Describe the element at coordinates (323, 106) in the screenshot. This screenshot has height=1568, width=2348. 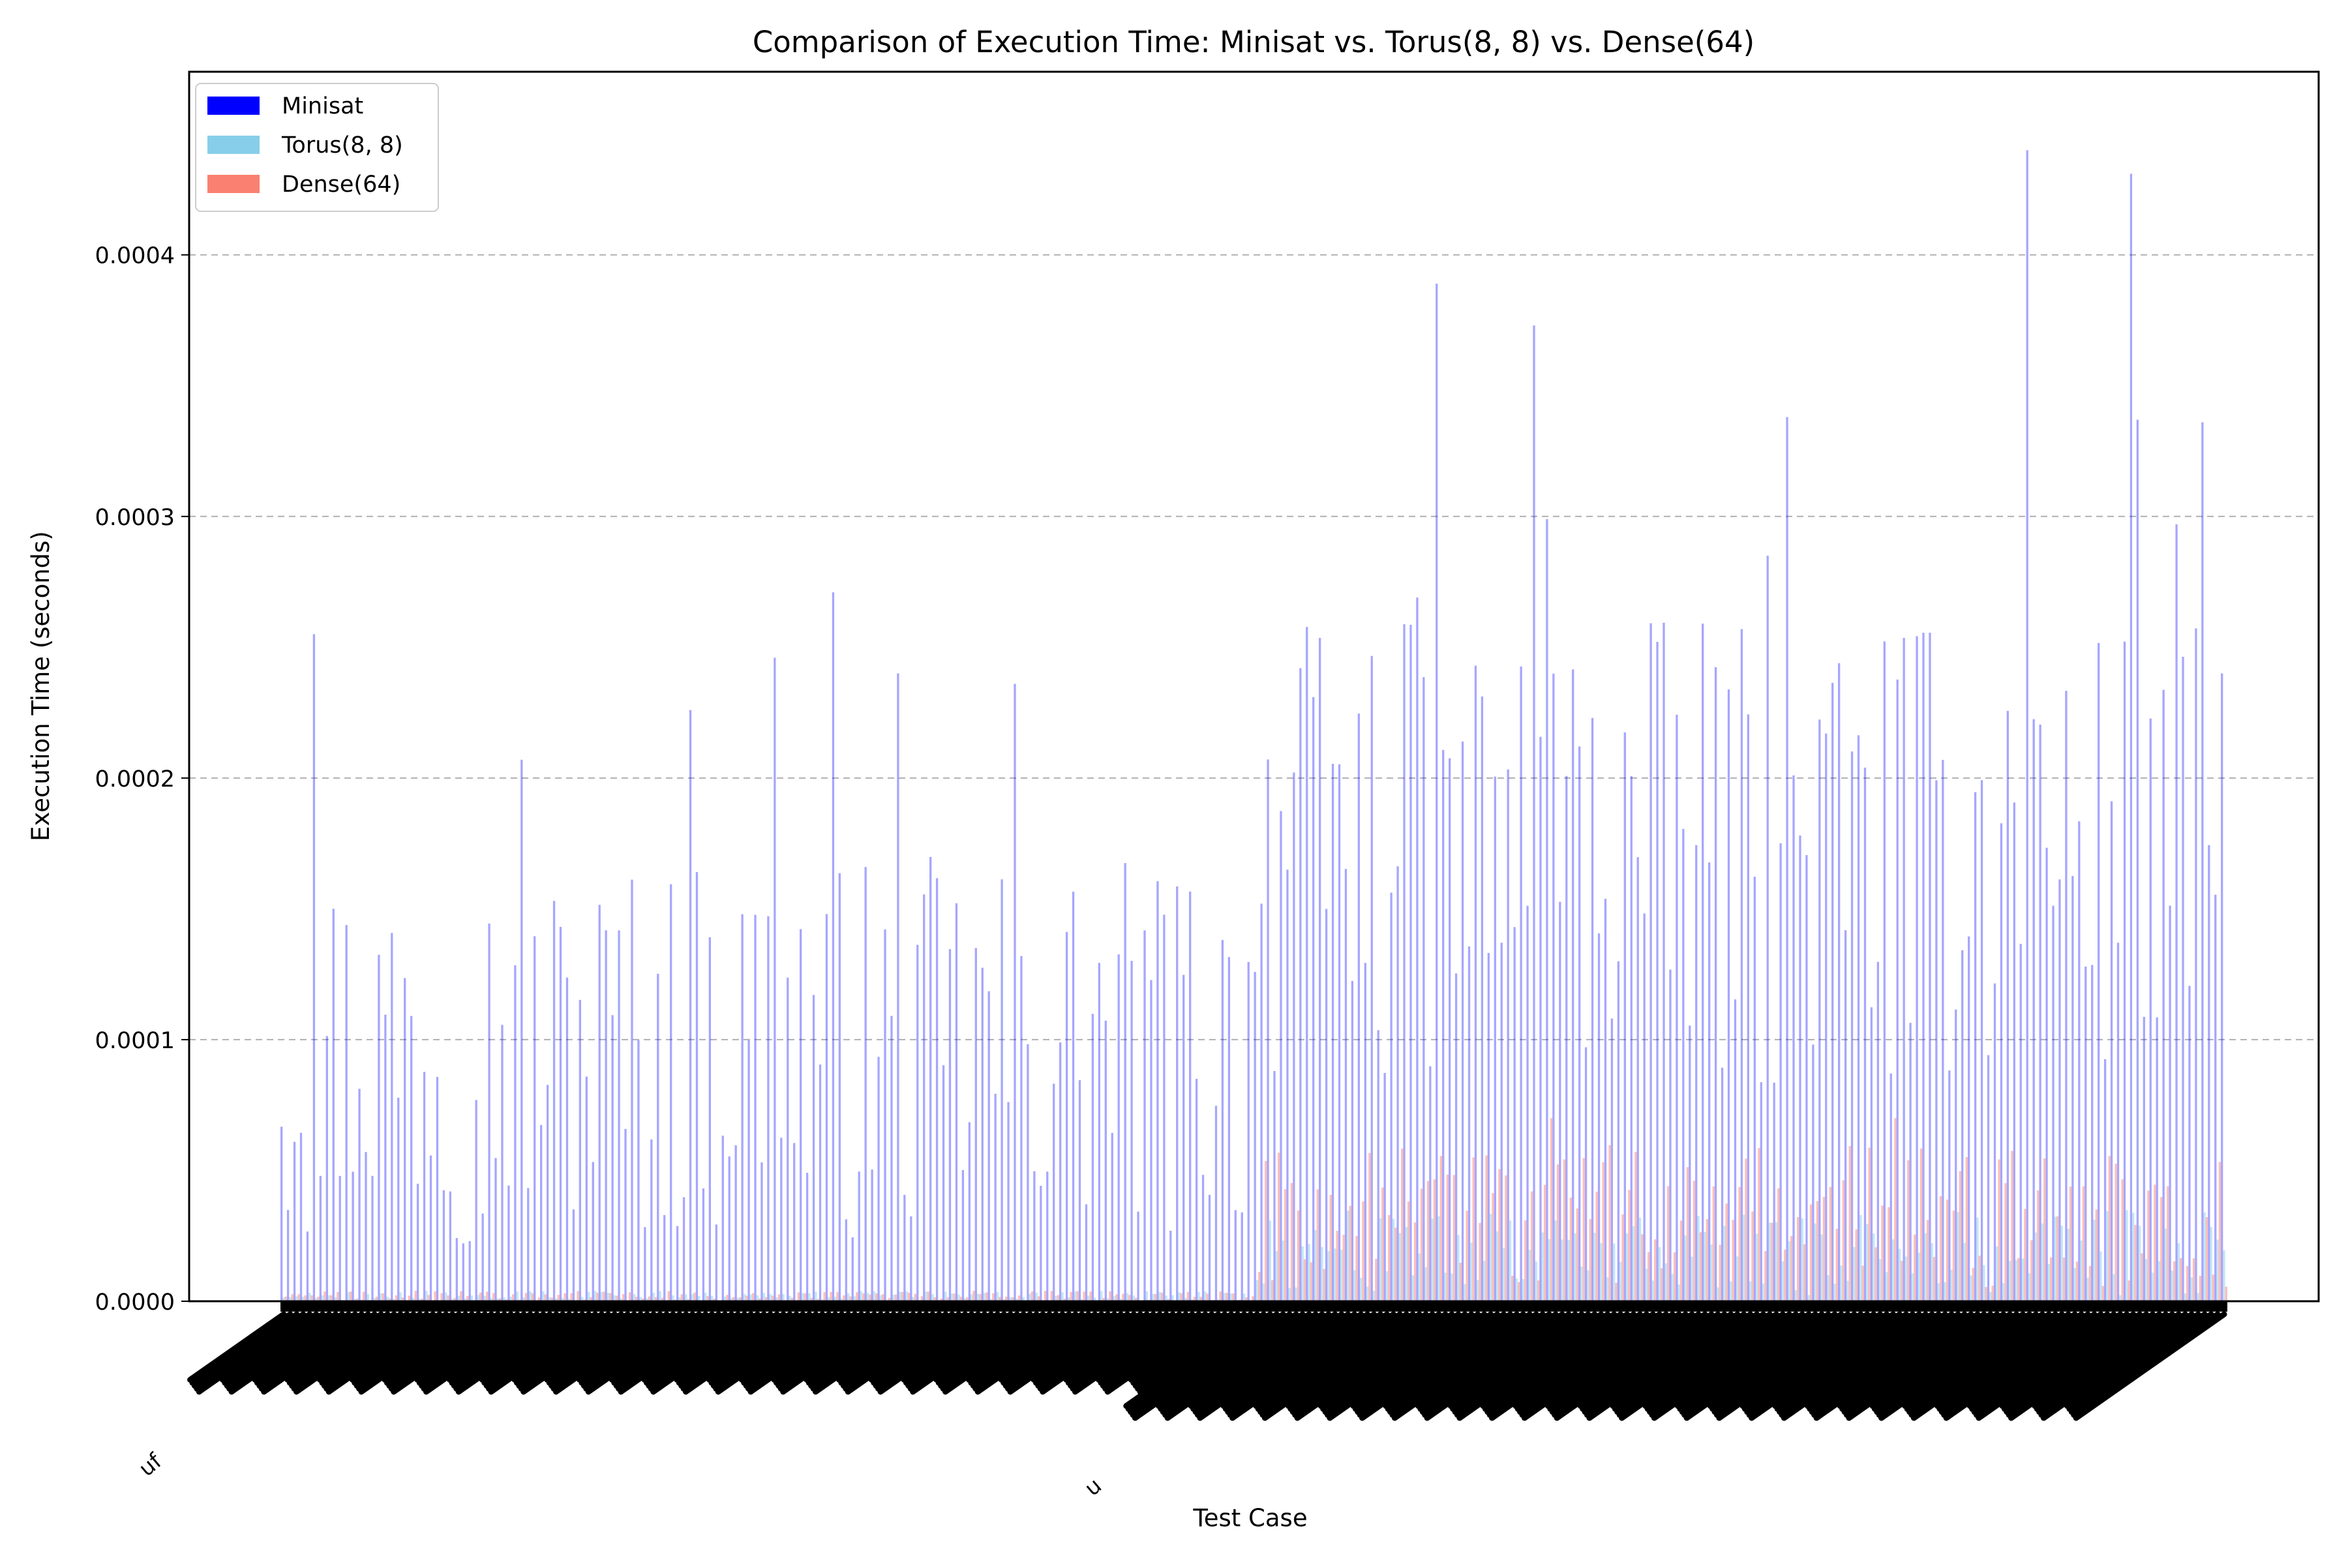
I see `legend-label-minisat: Minisat` at that location.